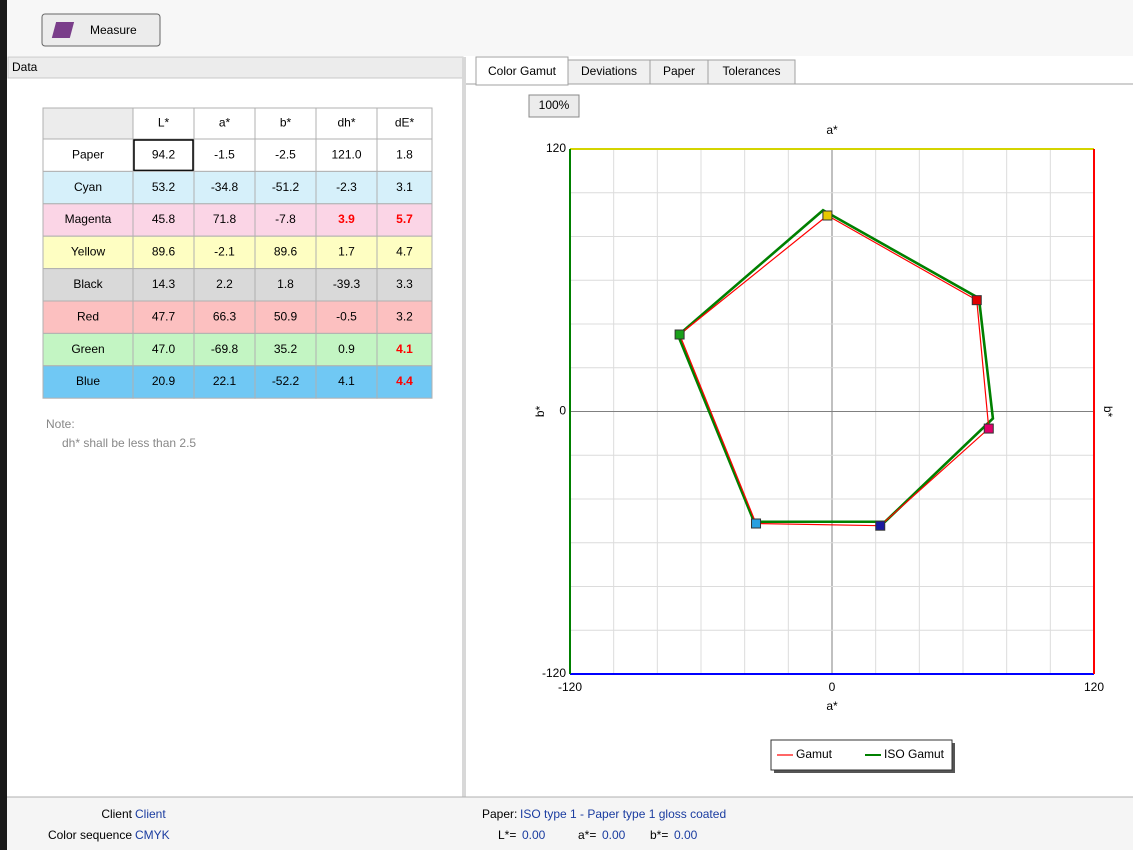 The image size is (1133, 850). What do you see at coordinates (286, 187) in the screenshot?
I see `cell-value: -51.2` at bounding box center [286, 187].